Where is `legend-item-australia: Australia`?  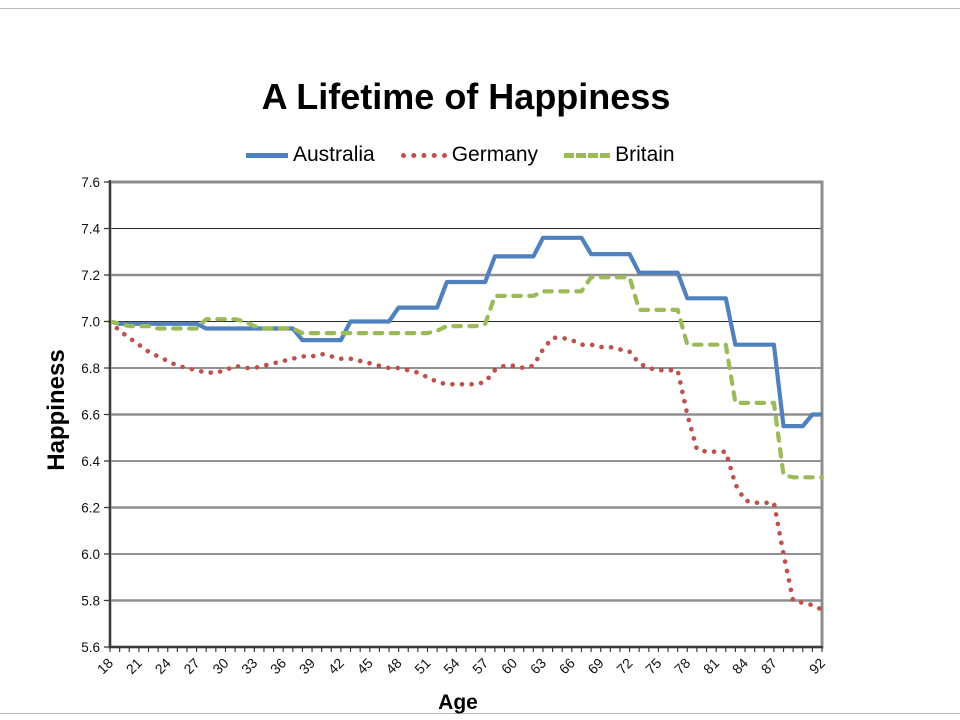
legend-item-australia: Australia is located at coordinates (310, 155).